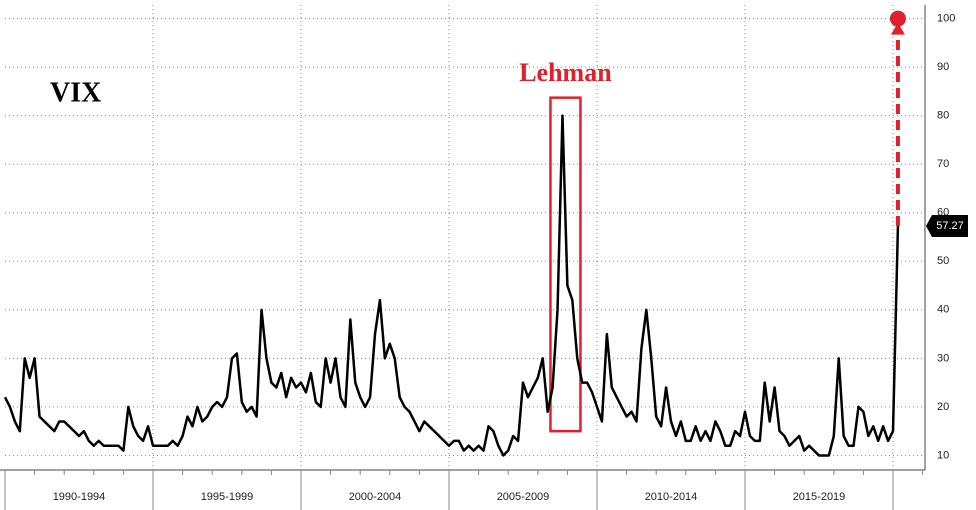 The image size is (976, 510). I want to click on x-tick-label: 1995-1999, so click(227, 497).